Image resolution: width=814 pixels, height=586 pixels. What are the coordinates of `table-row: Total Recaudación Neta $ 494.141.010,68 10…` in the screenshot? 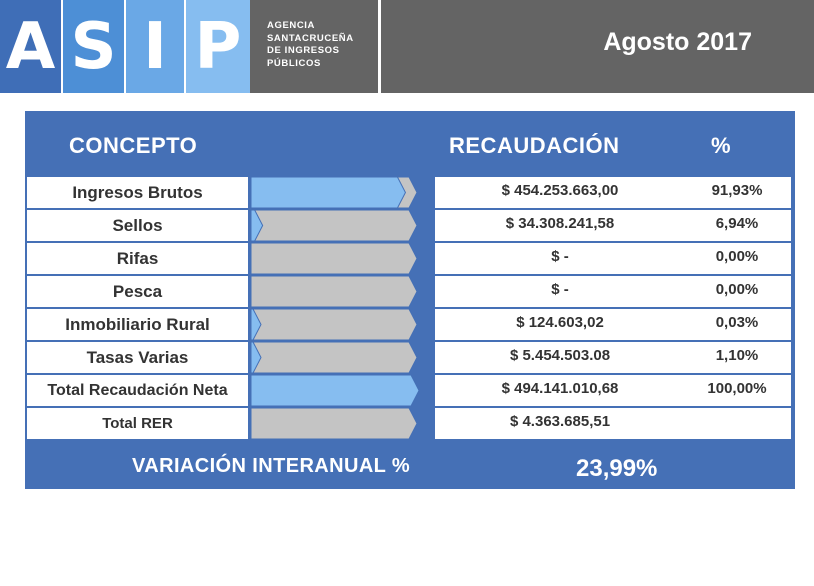 It's located at (409, 390).